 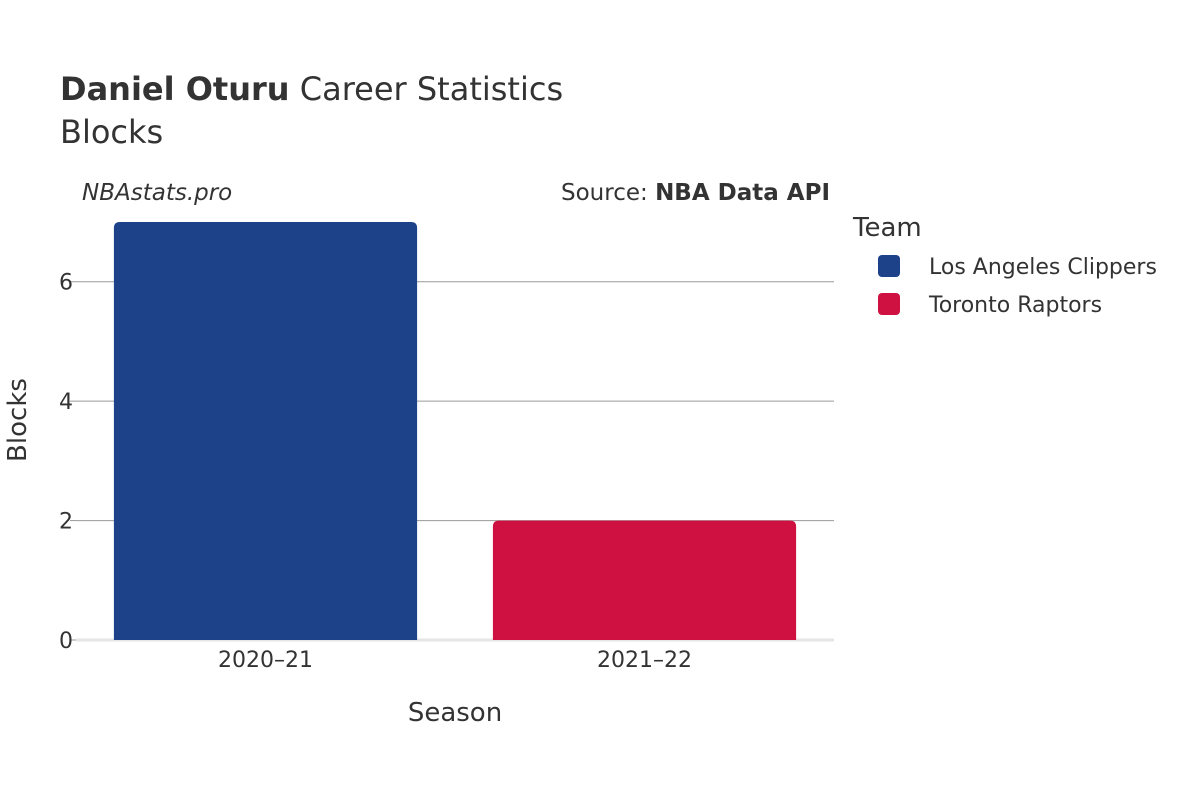 I want to click on source-name: NBA Data API, so click(x=742, y=193).